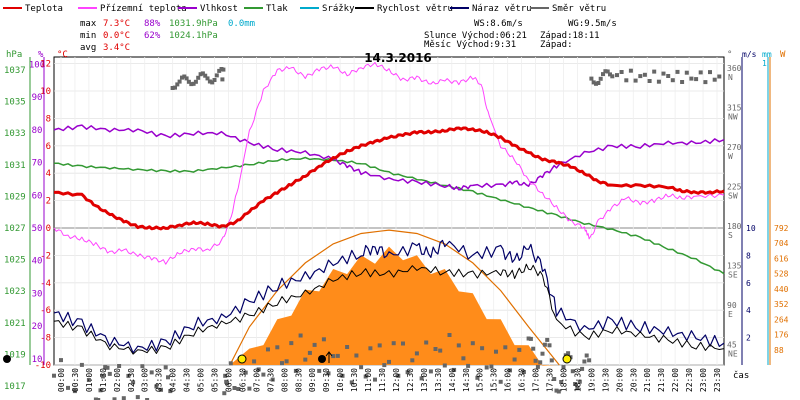  I want to click on tick-time: 13:00, so click(424, 380).